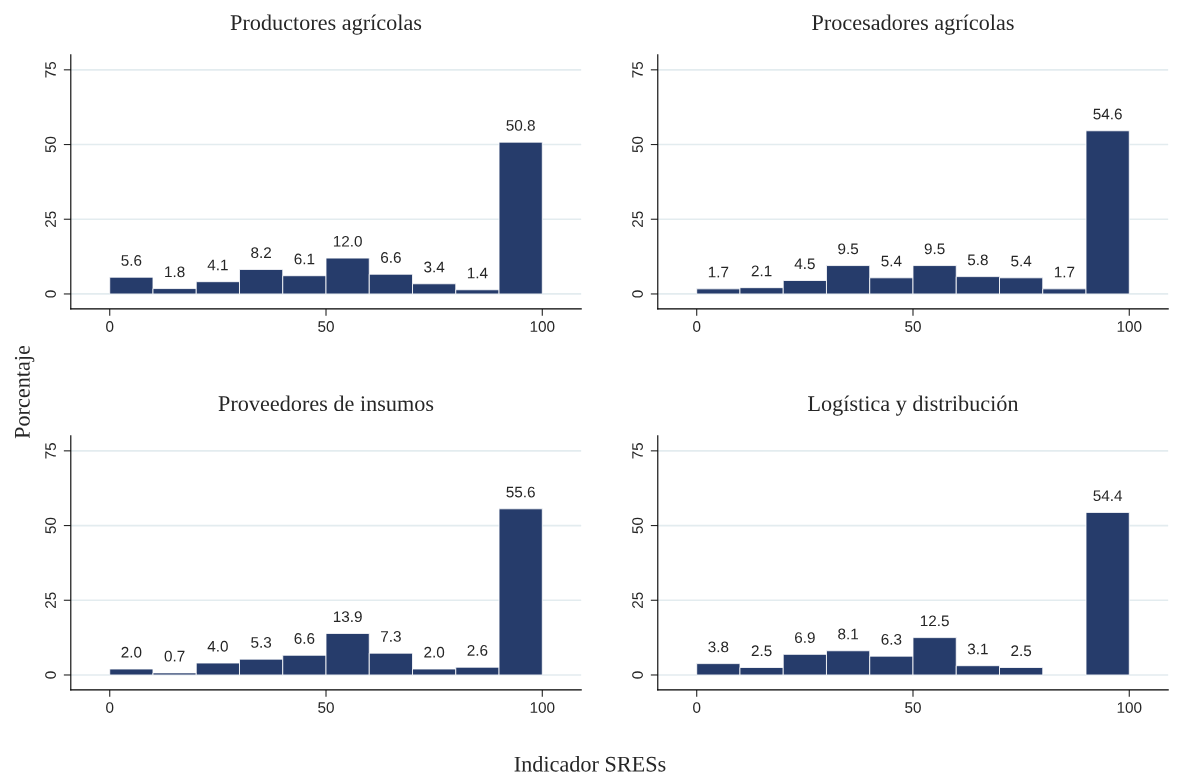 The width and height of the screenshot is (1180, 784). What do you see at coordinates (391, 636) in the screenshot?
I see `data-label: 7.3` at bounding box center [391, 636].